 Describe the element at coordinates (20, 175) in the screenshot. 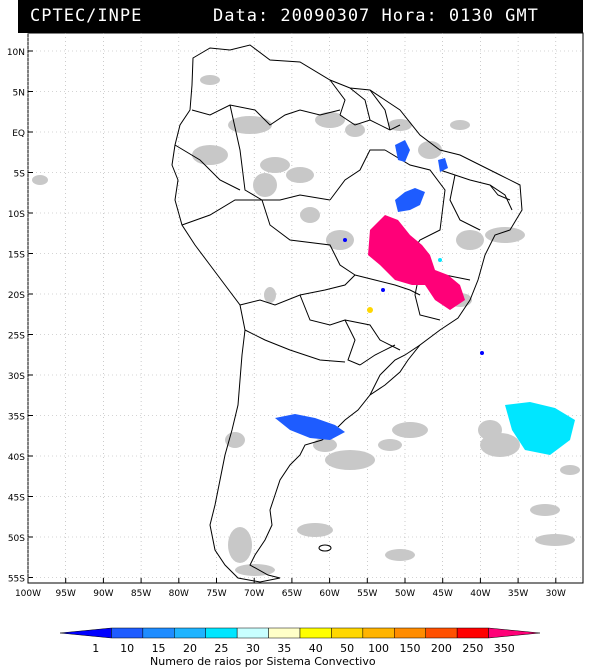

I see `lat-label: 5S` at that location.